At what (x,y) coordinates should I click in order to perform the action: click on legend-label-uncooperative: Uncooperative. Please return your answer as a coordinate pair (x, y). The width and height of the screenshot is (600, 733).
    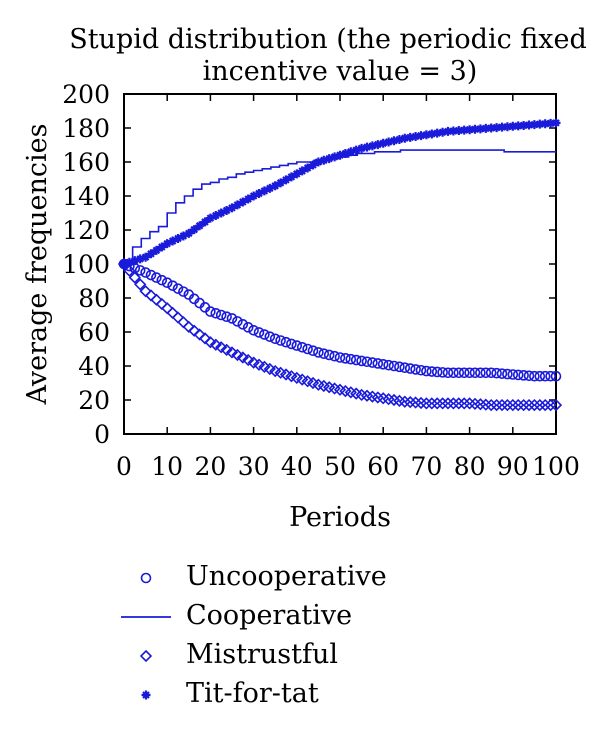
    Looking at the image, I should click on (286, 576).